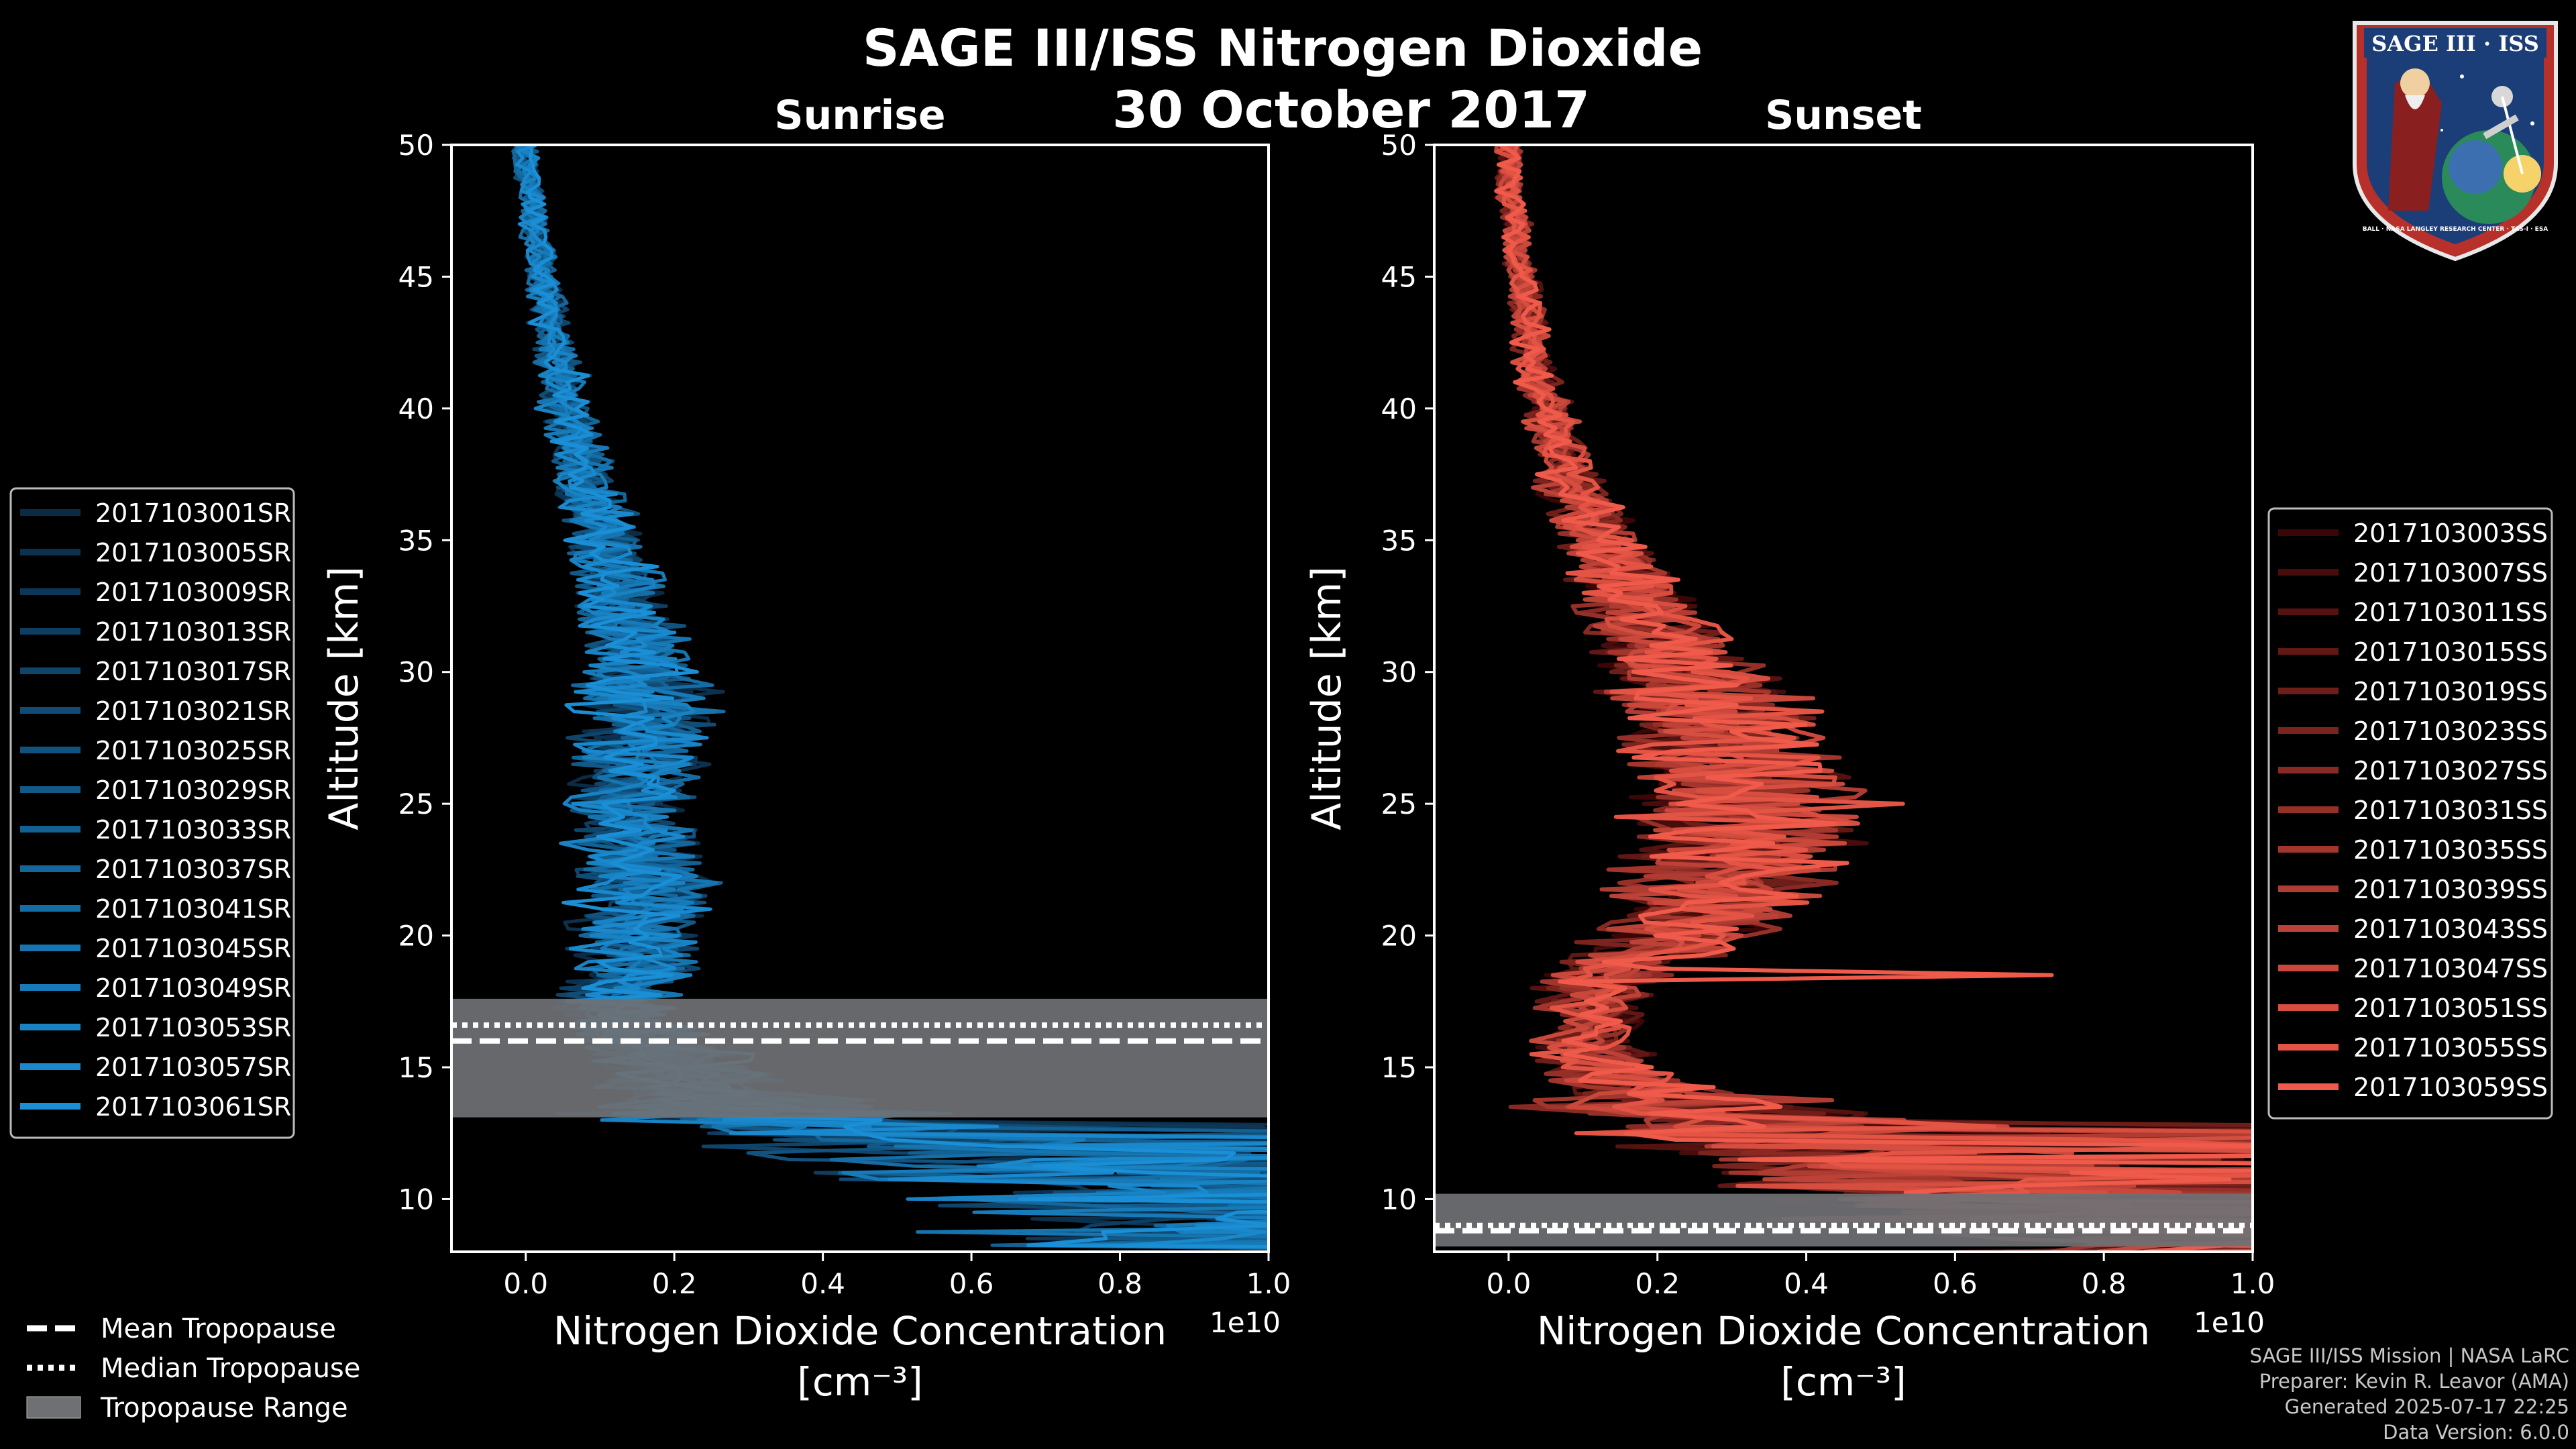 This screenshot has width=2576, height=1449. Describe the element at coordinates (2409, 1355) in the screenshot. I see `credits-mission: SAGE III/ISS Mission | NASA LaRC` at that location.